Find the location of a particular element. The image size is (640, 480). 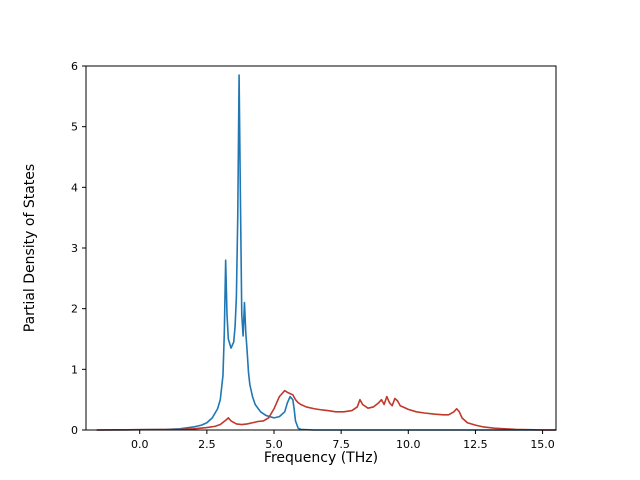

y-tick-label: 5 is located at coordinates (74, 127).